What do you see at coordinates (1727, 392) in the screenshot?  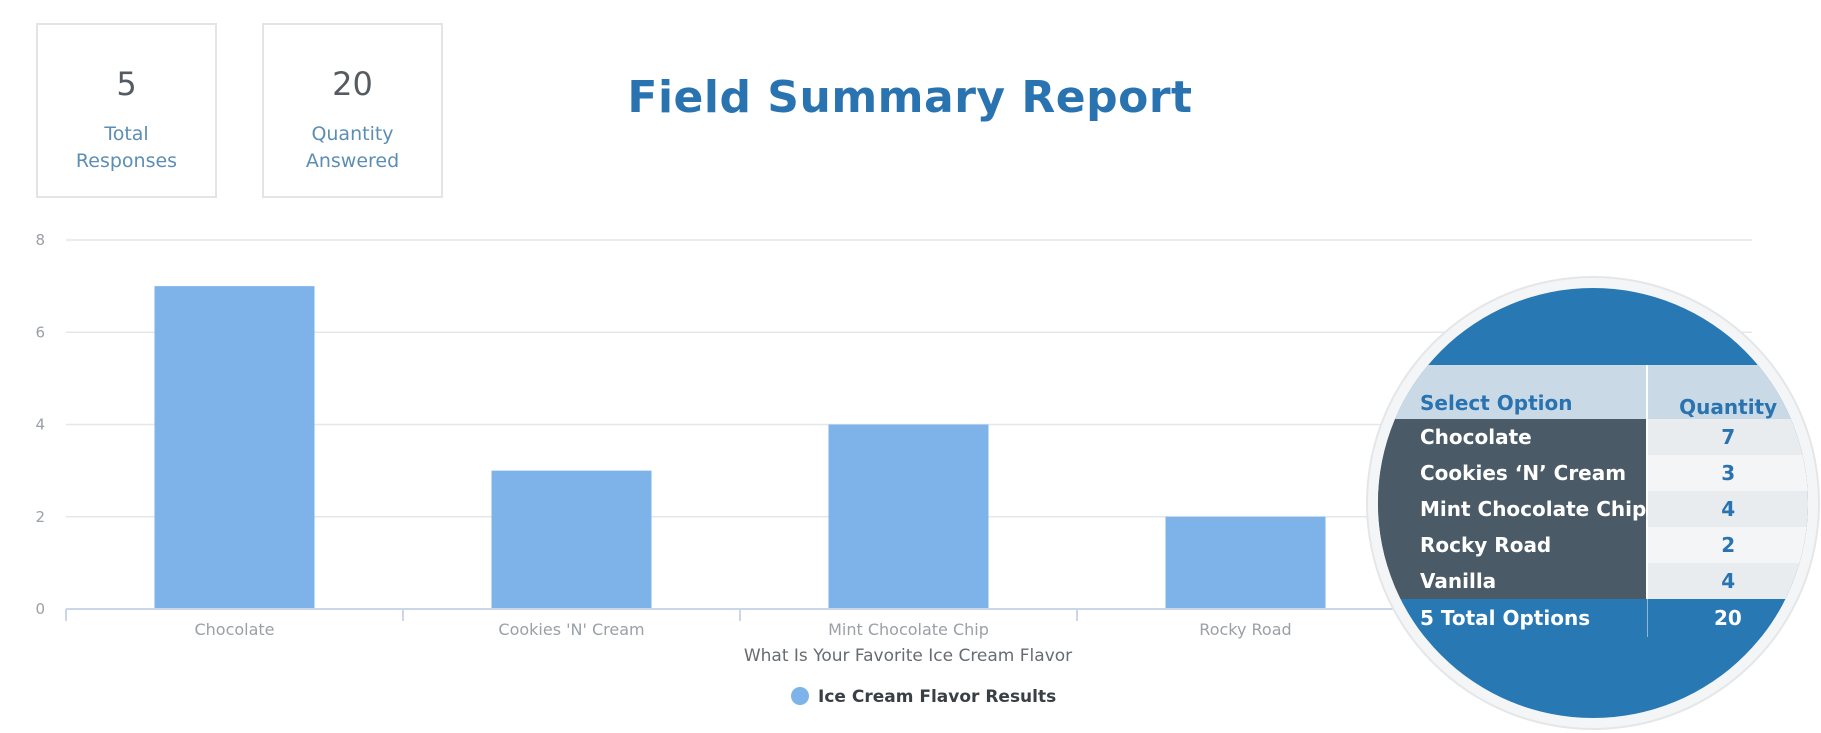 I see `header-quantity: Quantity` at bounding box center [1727, 392].